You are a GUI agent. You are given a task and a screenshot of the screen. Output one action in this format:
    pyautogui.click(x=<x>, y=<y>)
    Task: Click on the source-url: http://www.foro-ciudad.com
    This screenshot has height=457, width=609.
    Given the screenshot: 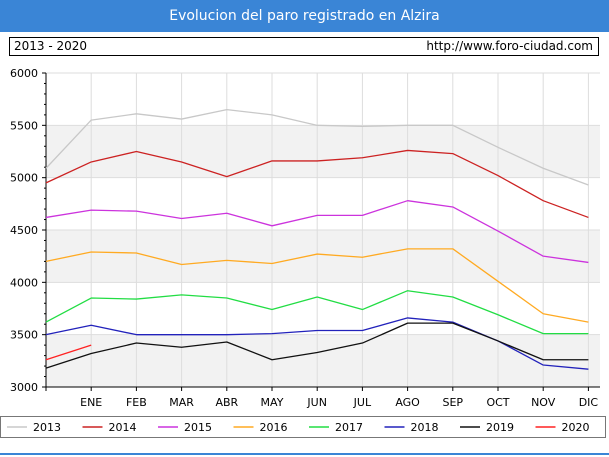 What is the action you would take?
    pyautogui.click(x=509, y=46)
    